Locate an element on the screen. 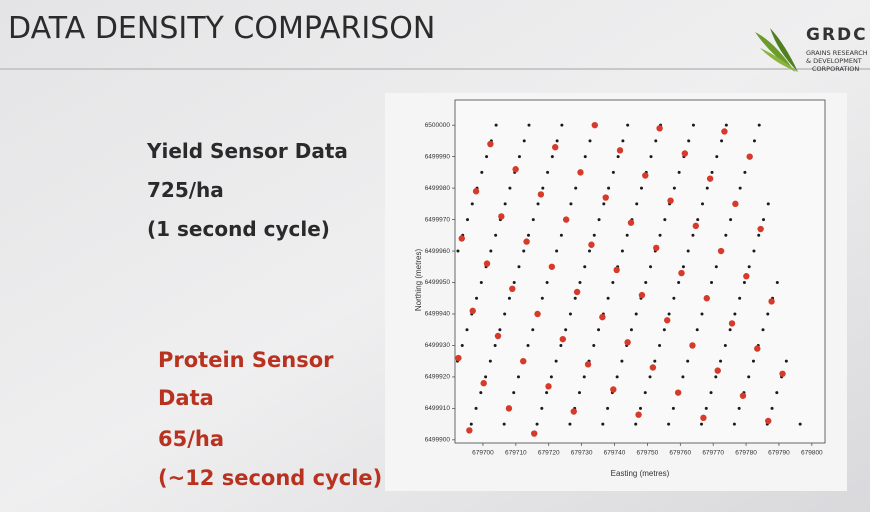 This screenshot has height=512, width=870. y-tick-label: 6499940 is located at coordinates (438, 314).